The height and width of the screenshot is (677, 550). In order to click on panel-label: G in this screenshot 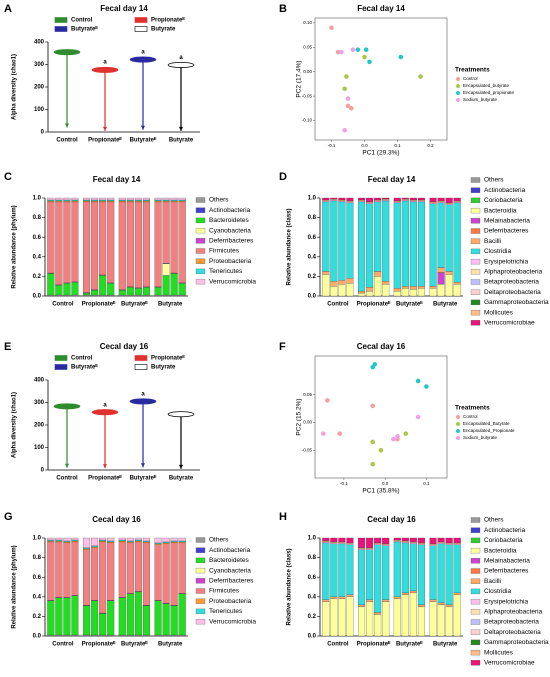, I will do `click(8, 517)`.